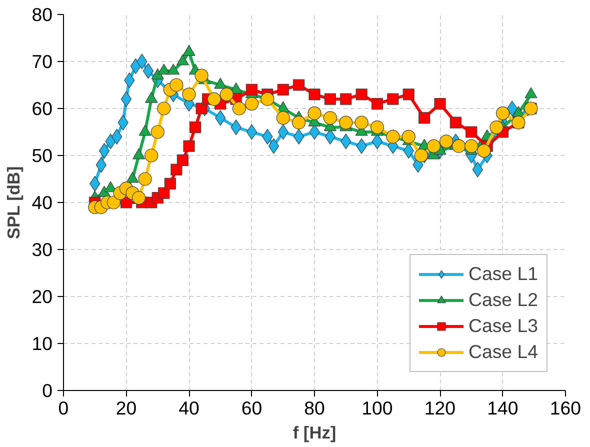 The width and height of the screenshot is (590, 447). I want to click on y-tick-label: 20, so click(42, 296).